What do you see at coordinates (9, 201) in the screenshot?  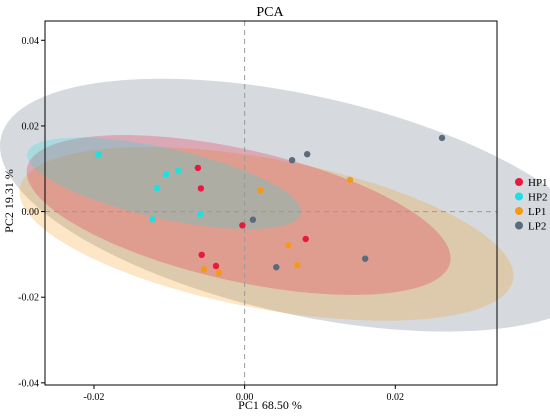 I see `y-axis-label: PC2 19.31 %` at bounding box center [9, 201].